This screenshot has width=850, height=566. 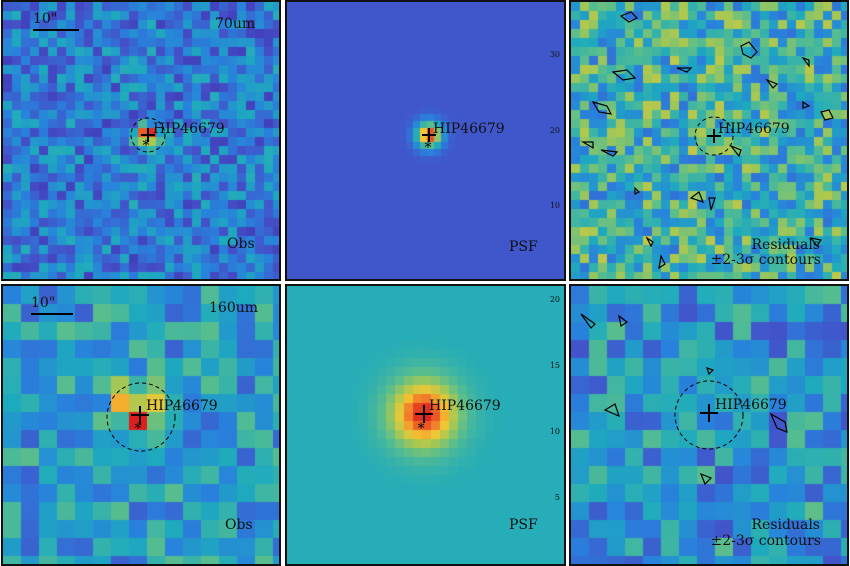 I want to click on tick-label: 15, so click(x=554, y=365).